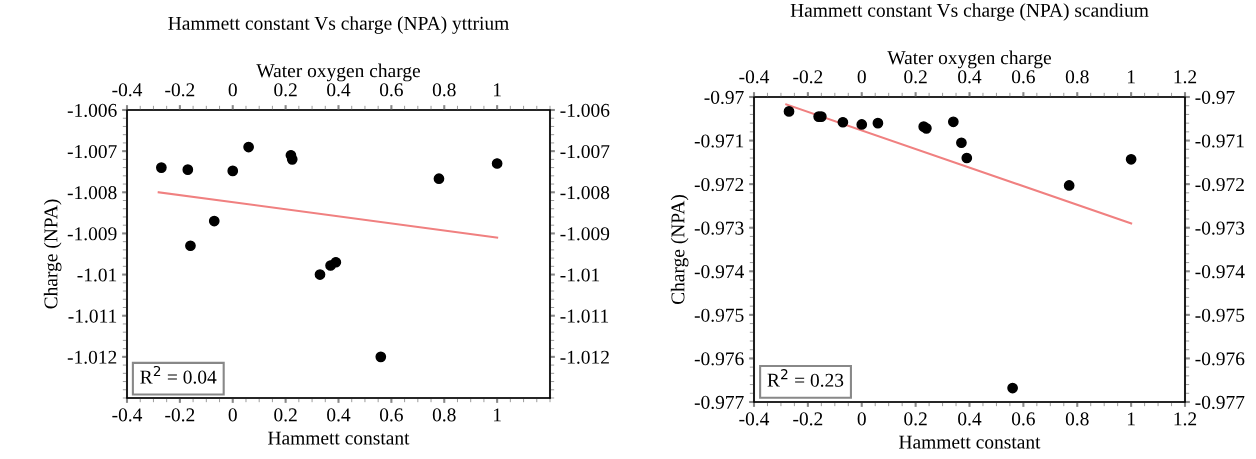  I want to click on y2-tick-label: -0.97, so click(1215, 97).